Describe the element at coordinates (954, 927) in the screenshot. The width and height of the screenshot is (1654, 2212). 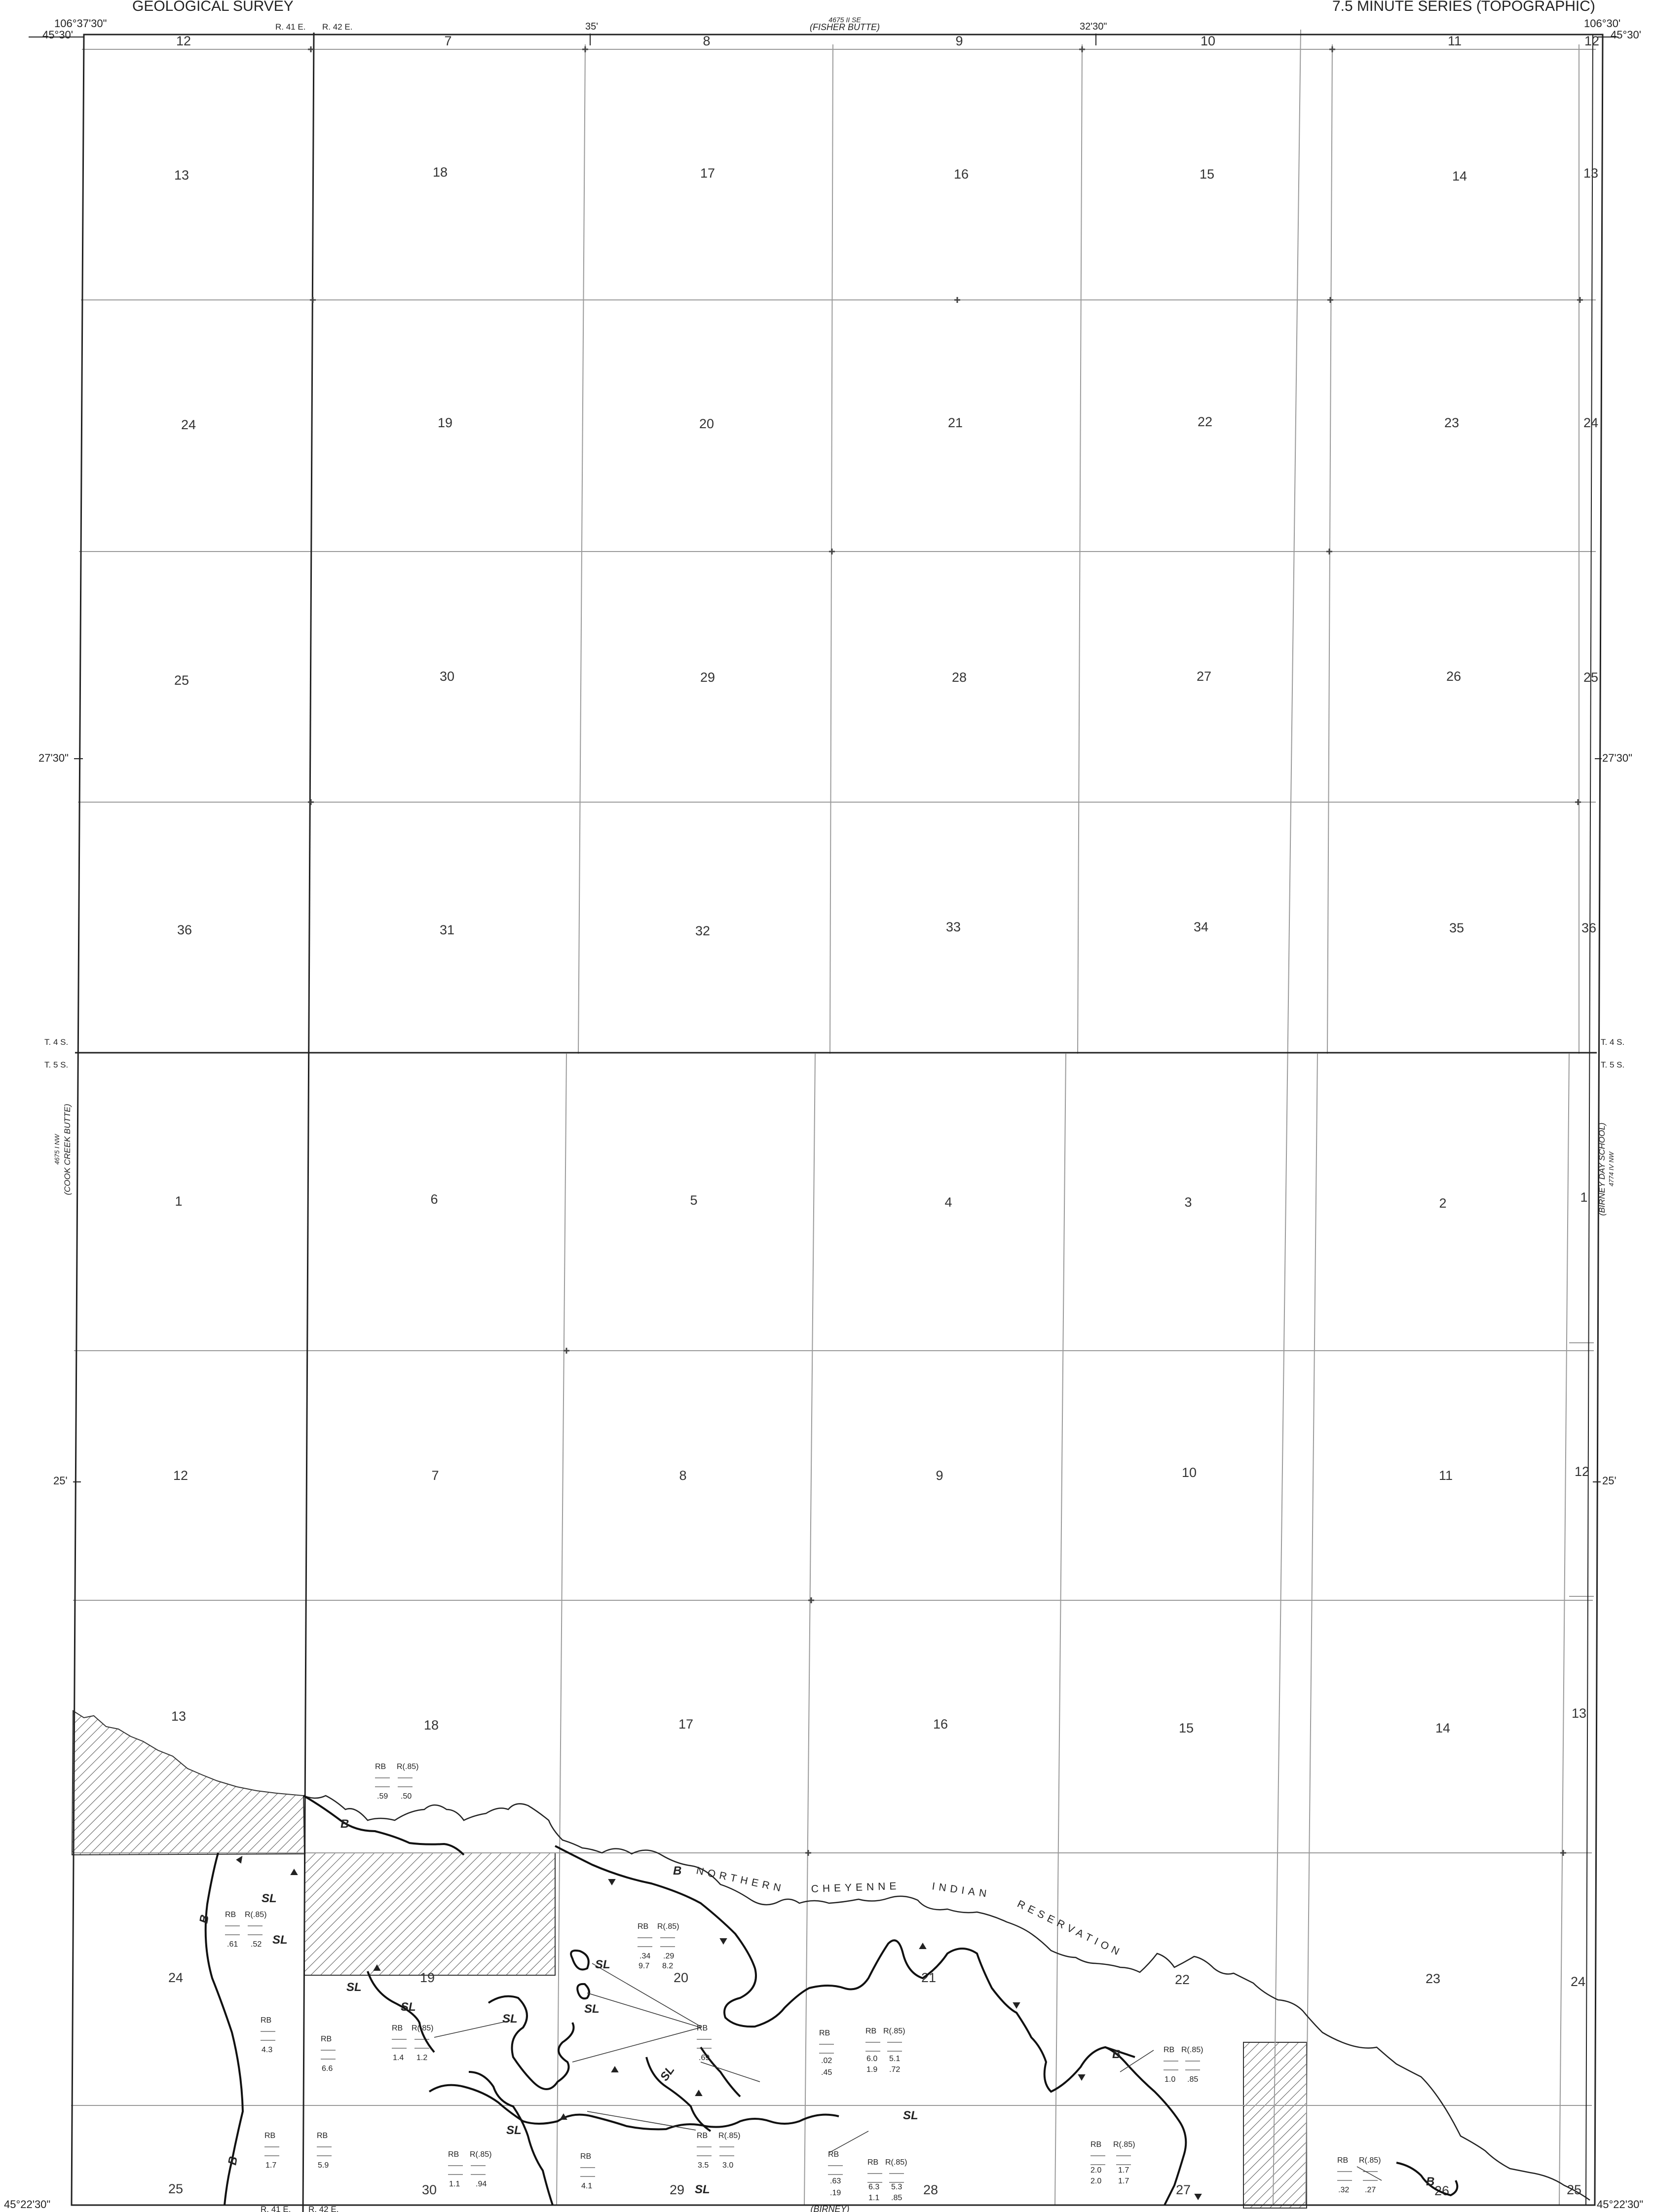
I see `section-number: 33` at that location.